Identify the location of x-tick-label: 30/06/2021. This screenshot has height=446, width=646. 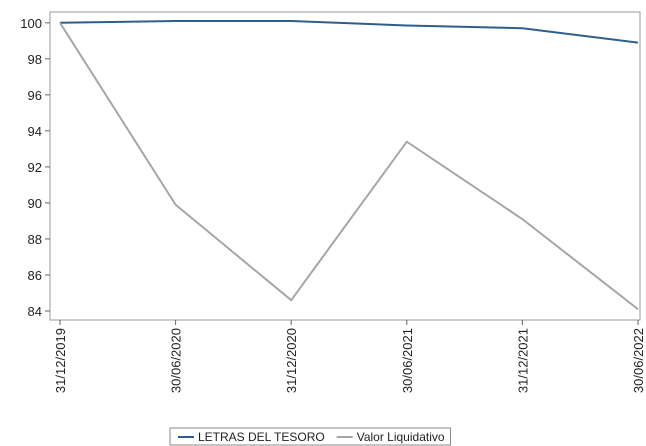
(407, 360).